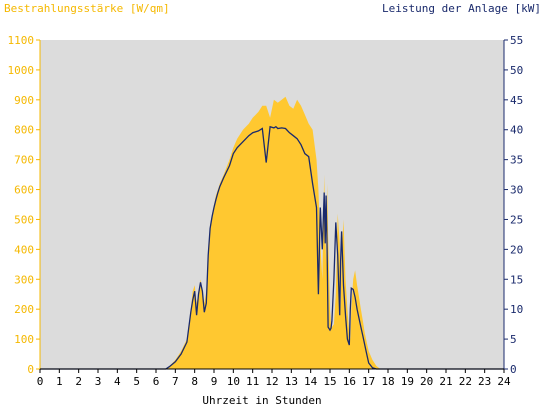 This screenshot has width=544, height=413. Describe the element at coordinates (156, 381) in the screenshot. I see `x-tick-label: 6` at that location.